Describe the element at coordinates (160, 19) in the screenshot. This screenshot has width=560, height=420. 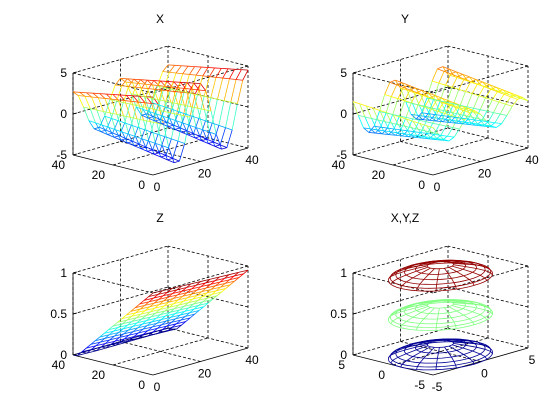
I see `subplot-title: X` at that location.